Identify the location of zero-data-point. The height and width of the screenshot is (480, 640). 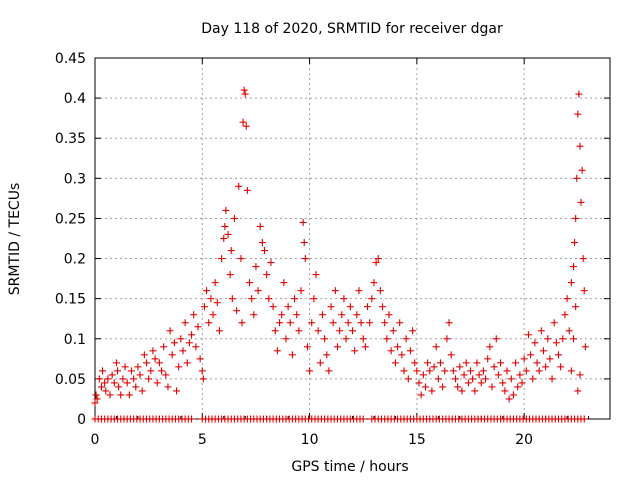
(584, 419).